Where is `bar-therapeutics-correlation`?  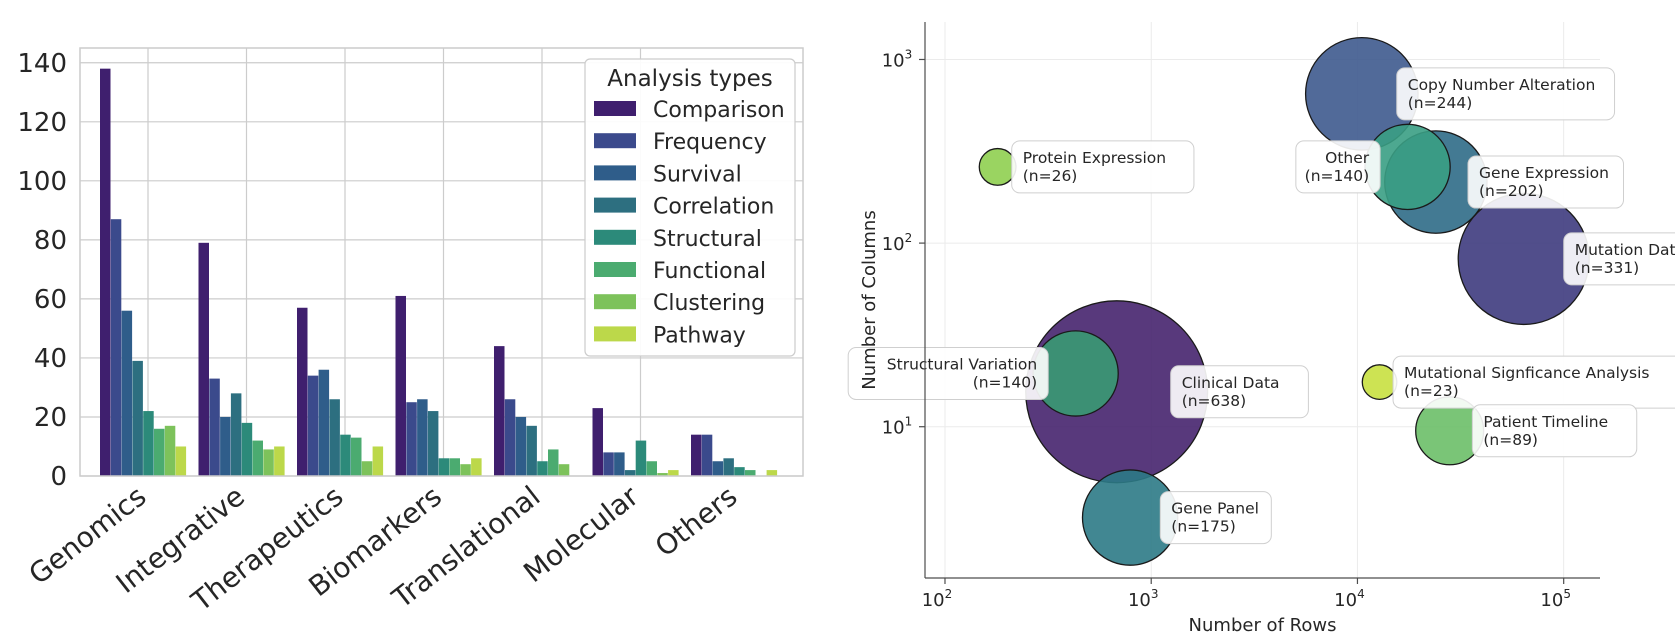 bar-therapeutics-correlation is located at coordinates (334, 437).